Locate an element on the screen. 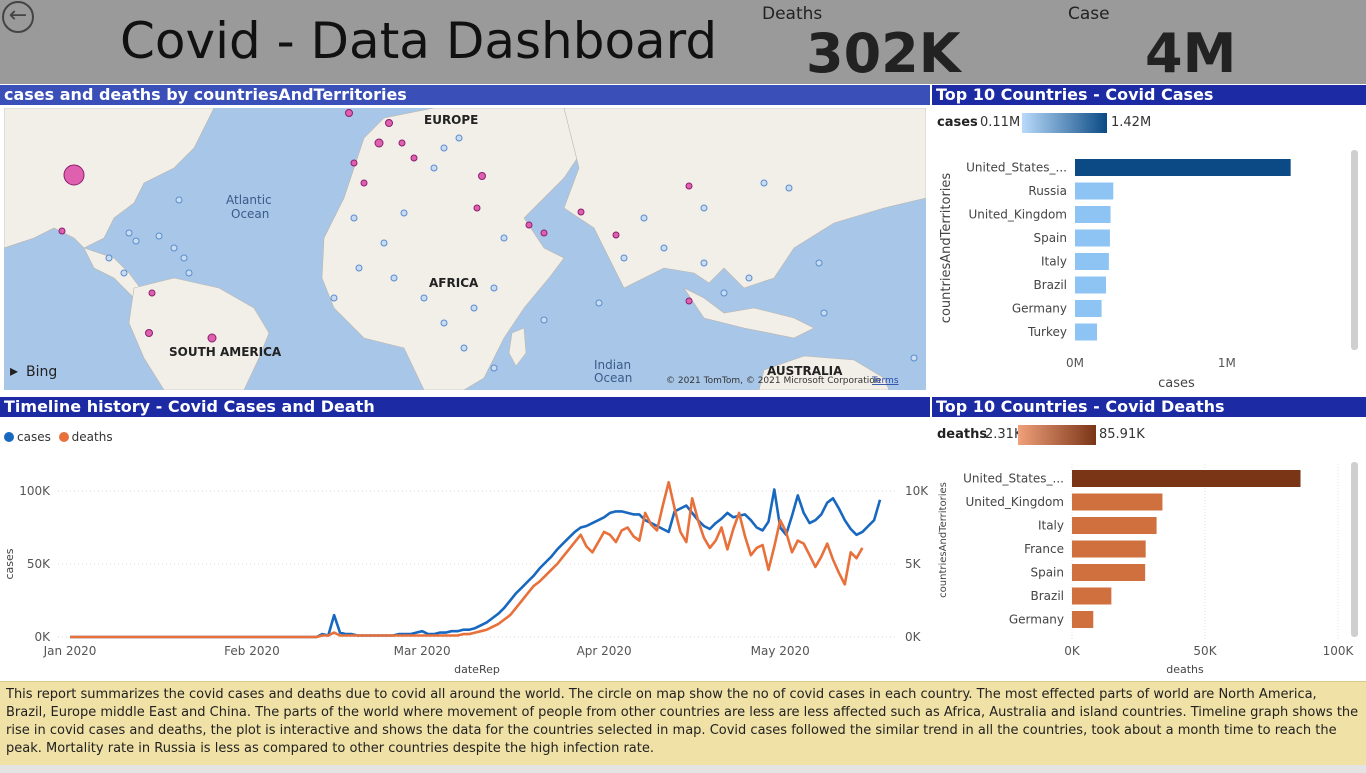 This screenshot has height=773, width=1366. timeline-y-right-tick: 0K is located at coordinates (913, 637).